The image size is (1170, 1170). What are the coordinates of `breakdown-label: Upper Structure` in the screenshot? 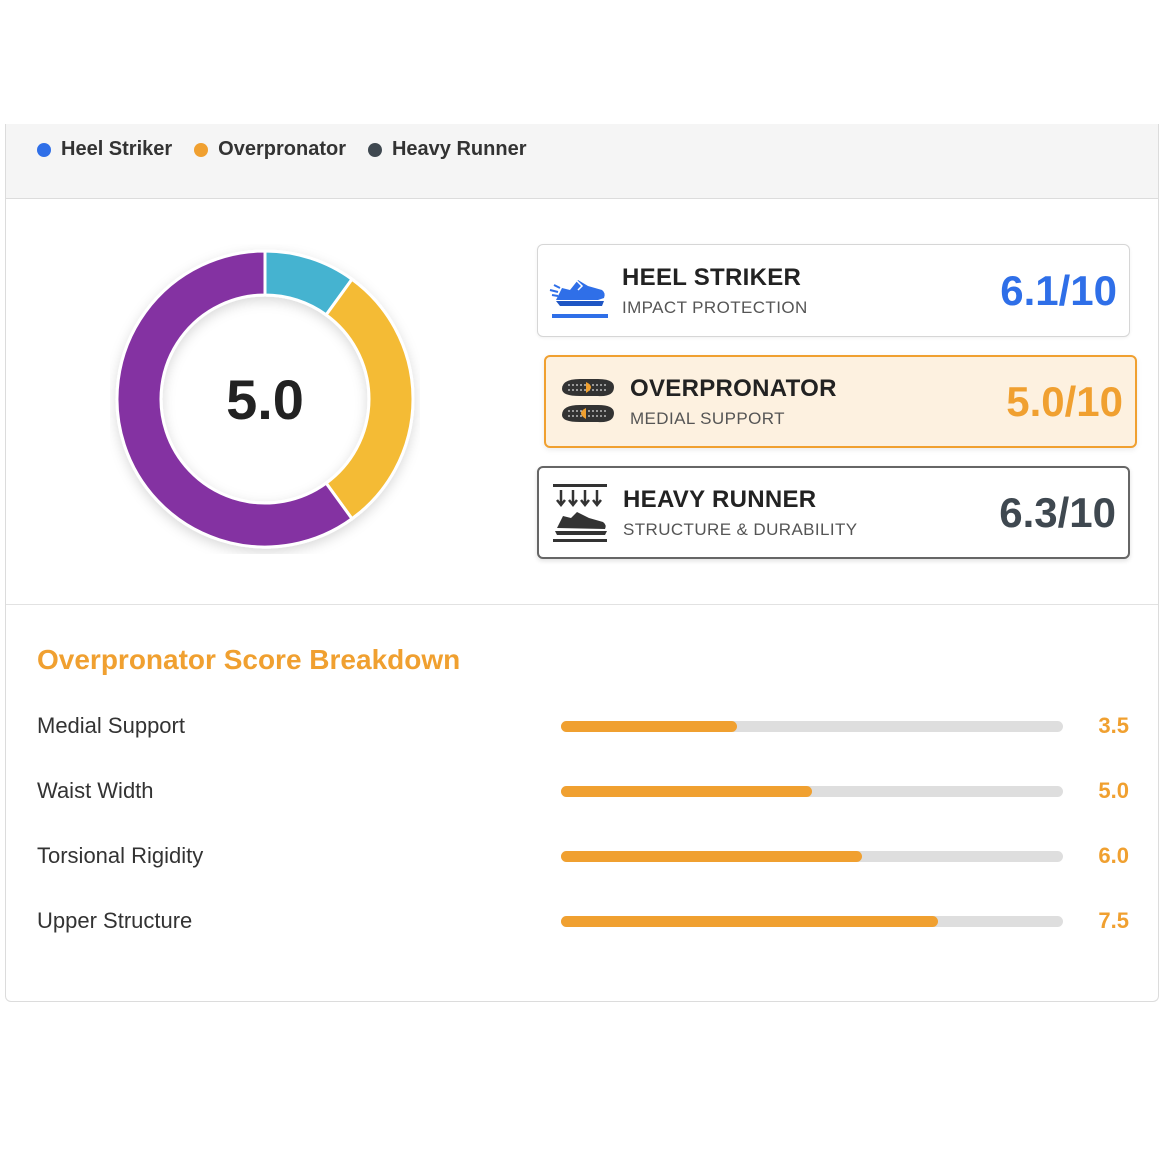 It's located at (115, 920).